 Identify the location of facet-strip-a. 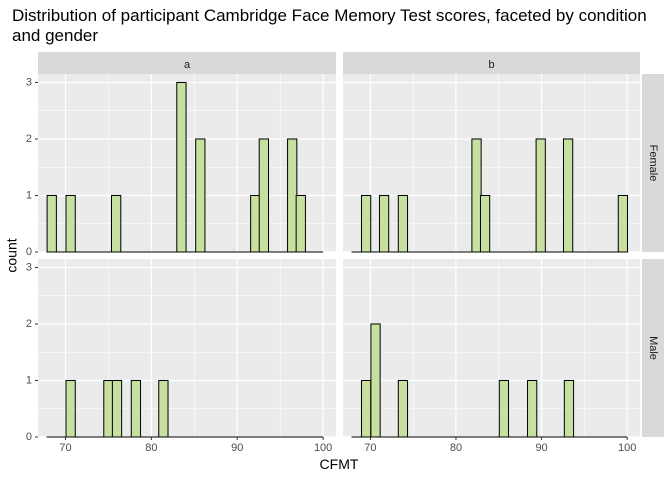
(187, 63).